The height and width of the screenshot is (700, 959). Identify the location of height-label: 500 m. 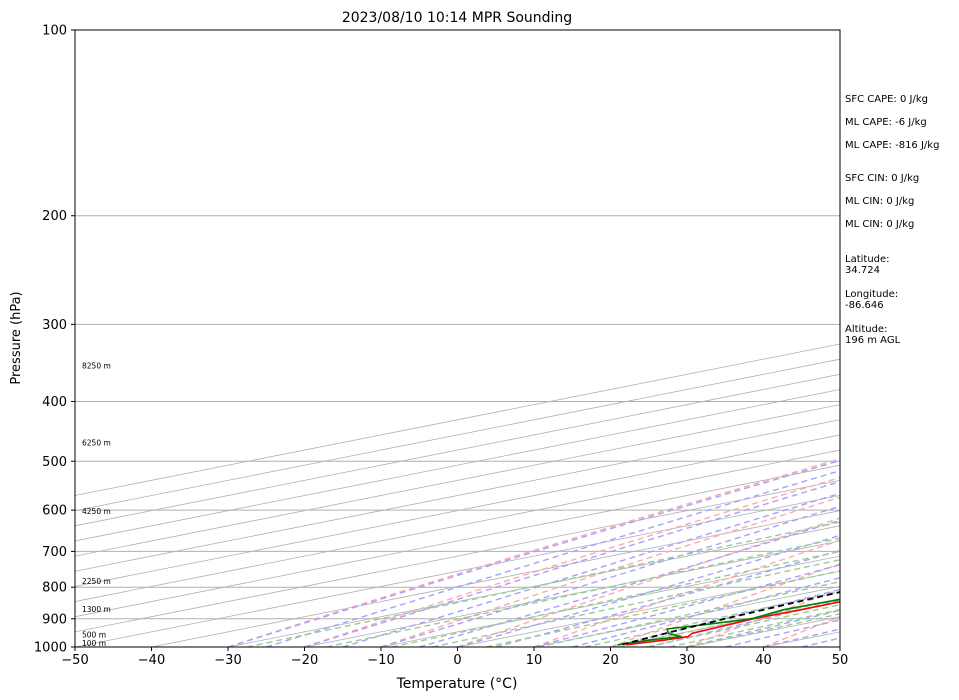
(94, 635).